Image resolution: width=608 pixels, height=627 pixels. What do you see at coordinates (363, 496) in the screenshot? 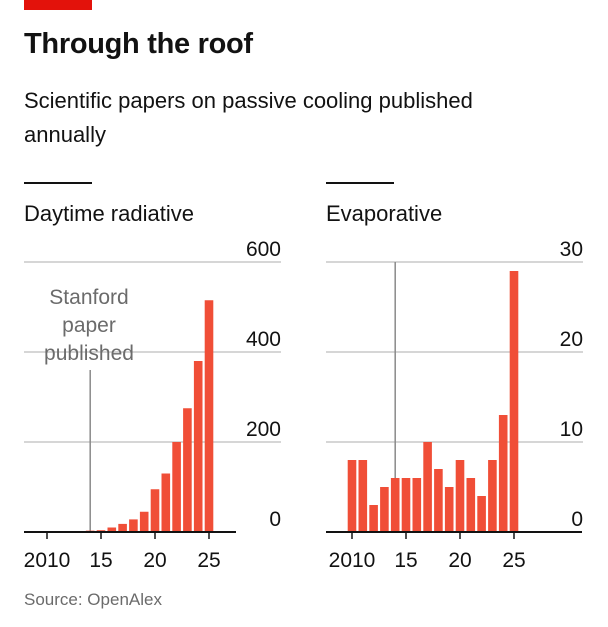
I see `evaporative-bar-2011` at bounding box center [363, 496].